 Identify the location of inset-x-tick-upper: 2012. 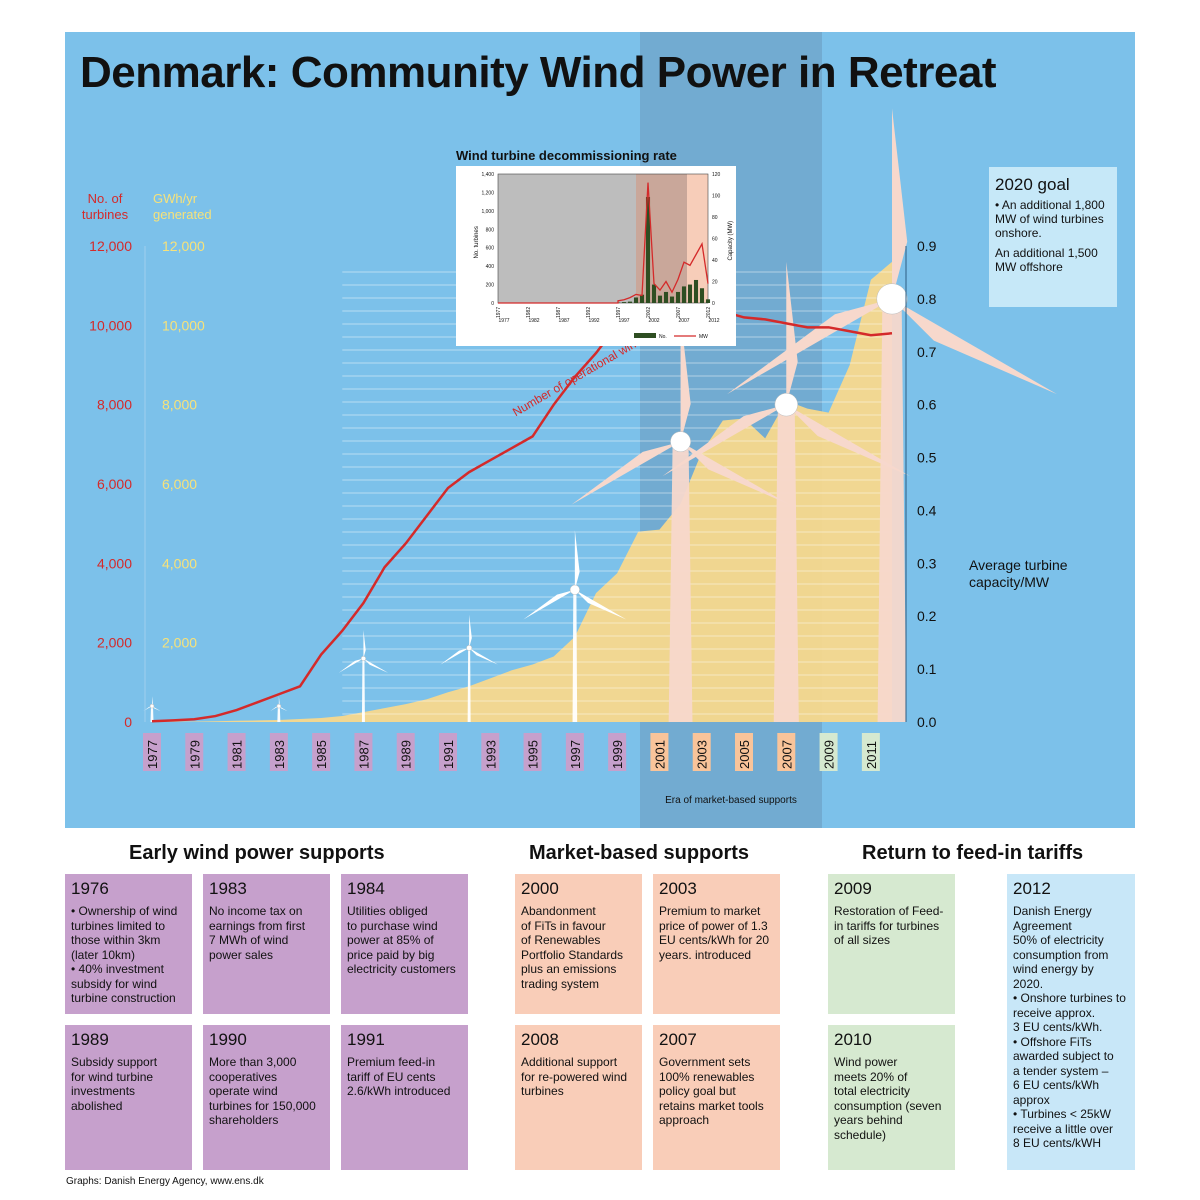
(709, 312).